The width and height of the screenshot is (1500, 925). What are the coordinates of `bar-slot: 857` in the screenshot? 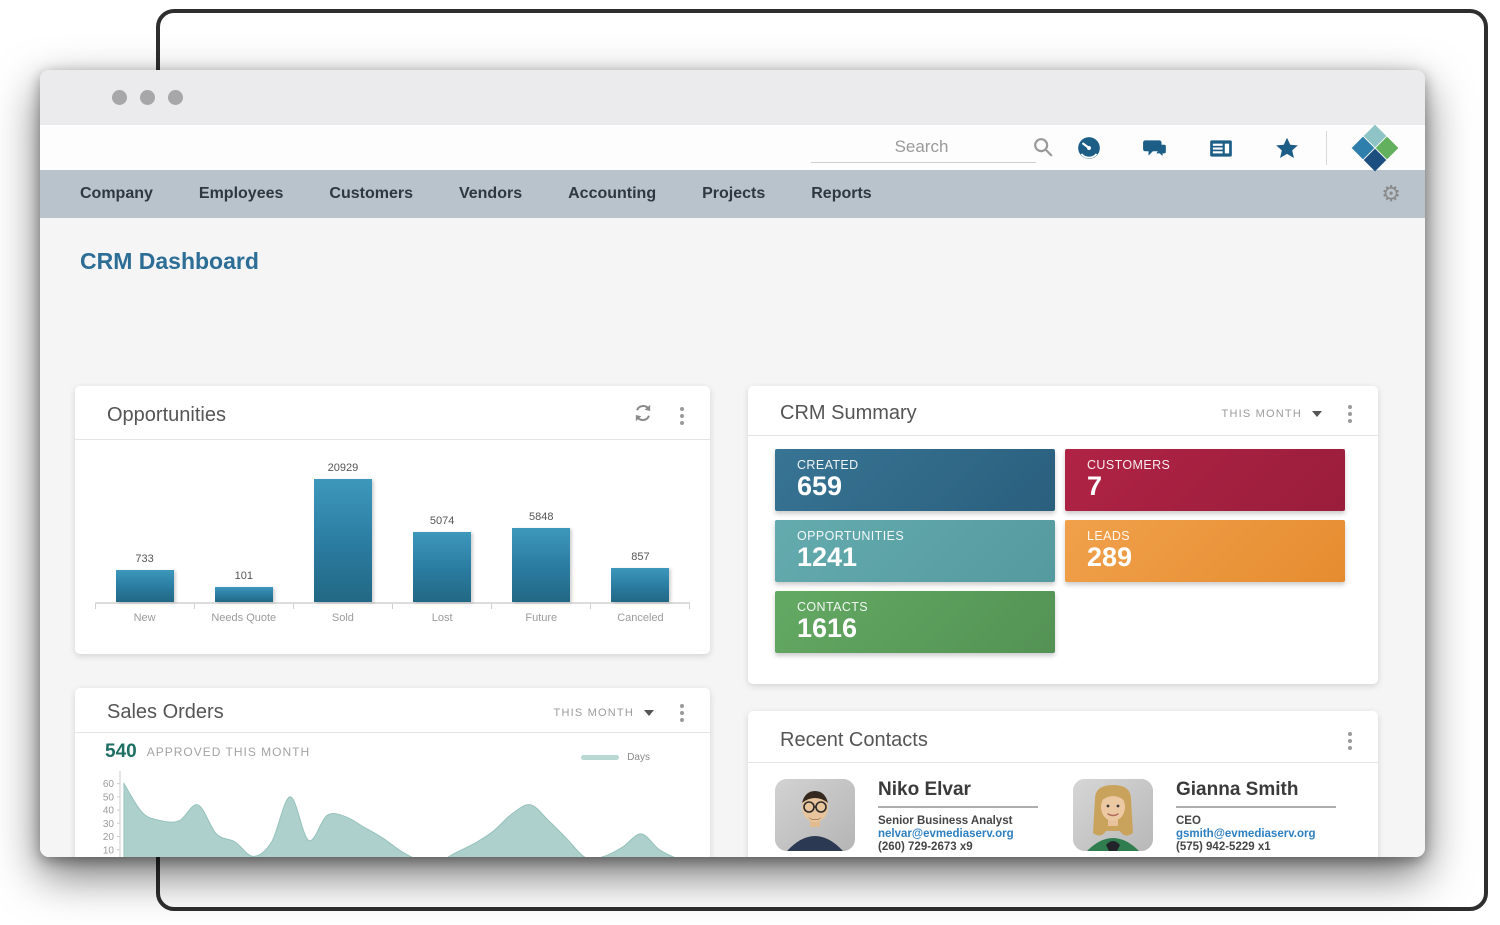 It's located at (640, 576).